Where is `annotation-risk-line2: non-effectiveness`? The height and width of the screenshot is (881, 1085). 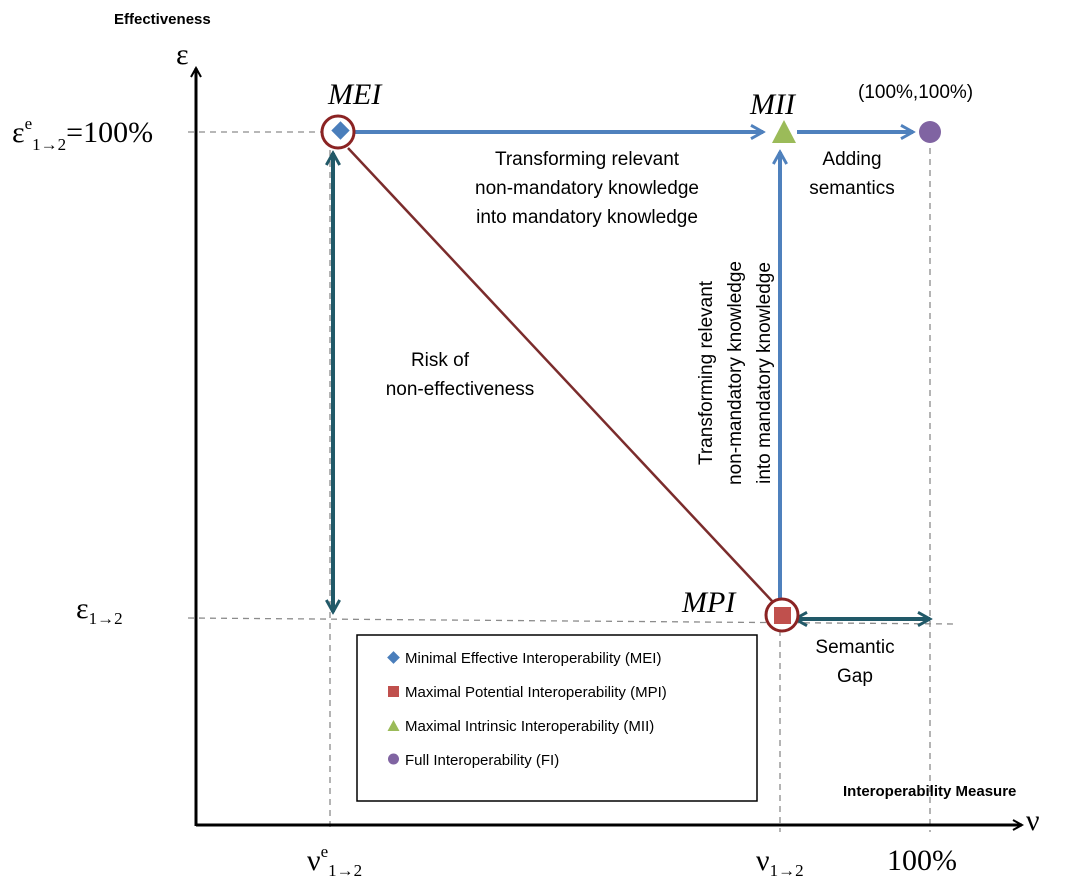
annotation-risk-line2: non-effectiveness is located at coordinates (460, 389).